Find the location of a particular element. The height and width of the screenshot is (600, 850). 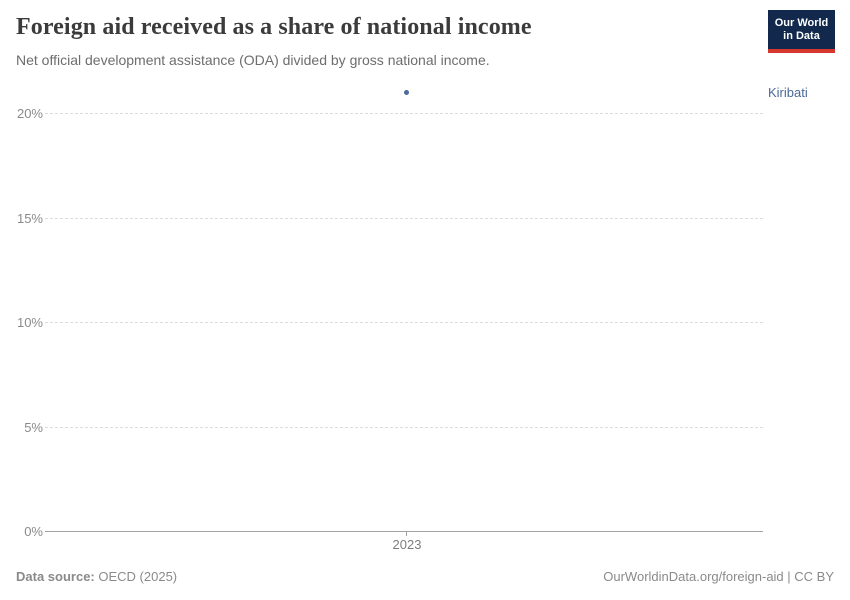

owid-logo-line1: Our World is located at coordinates (801, 22).